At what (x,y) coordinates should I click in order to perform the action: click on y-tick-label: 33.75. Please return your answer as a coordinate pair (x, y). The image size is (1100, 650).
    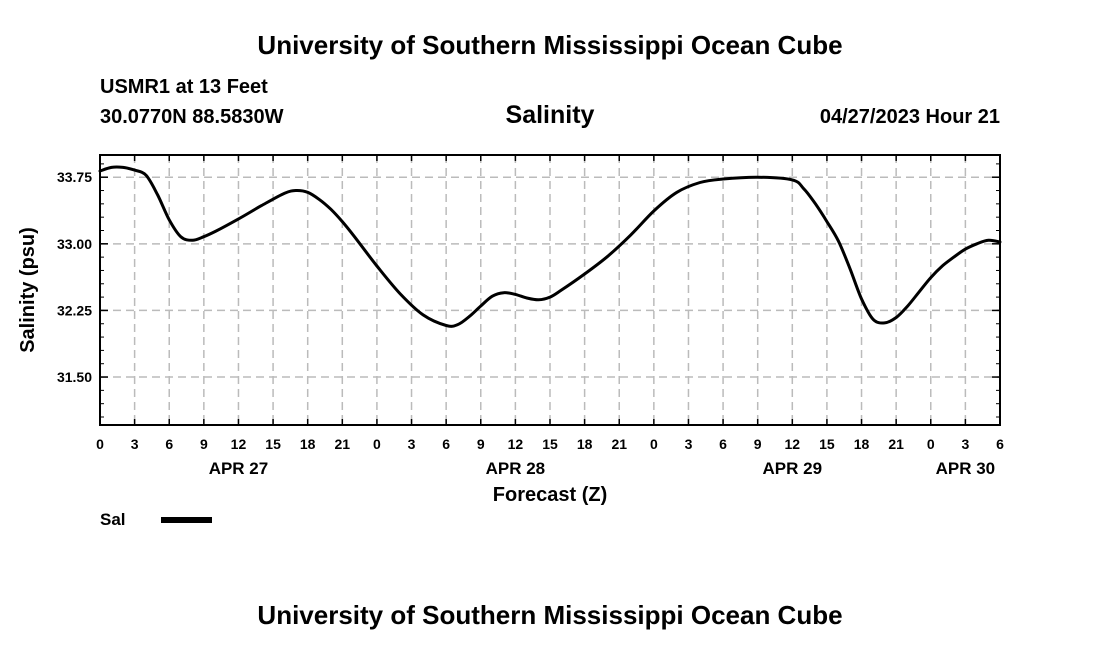
    Looking at the image, I should click on (74, 177).